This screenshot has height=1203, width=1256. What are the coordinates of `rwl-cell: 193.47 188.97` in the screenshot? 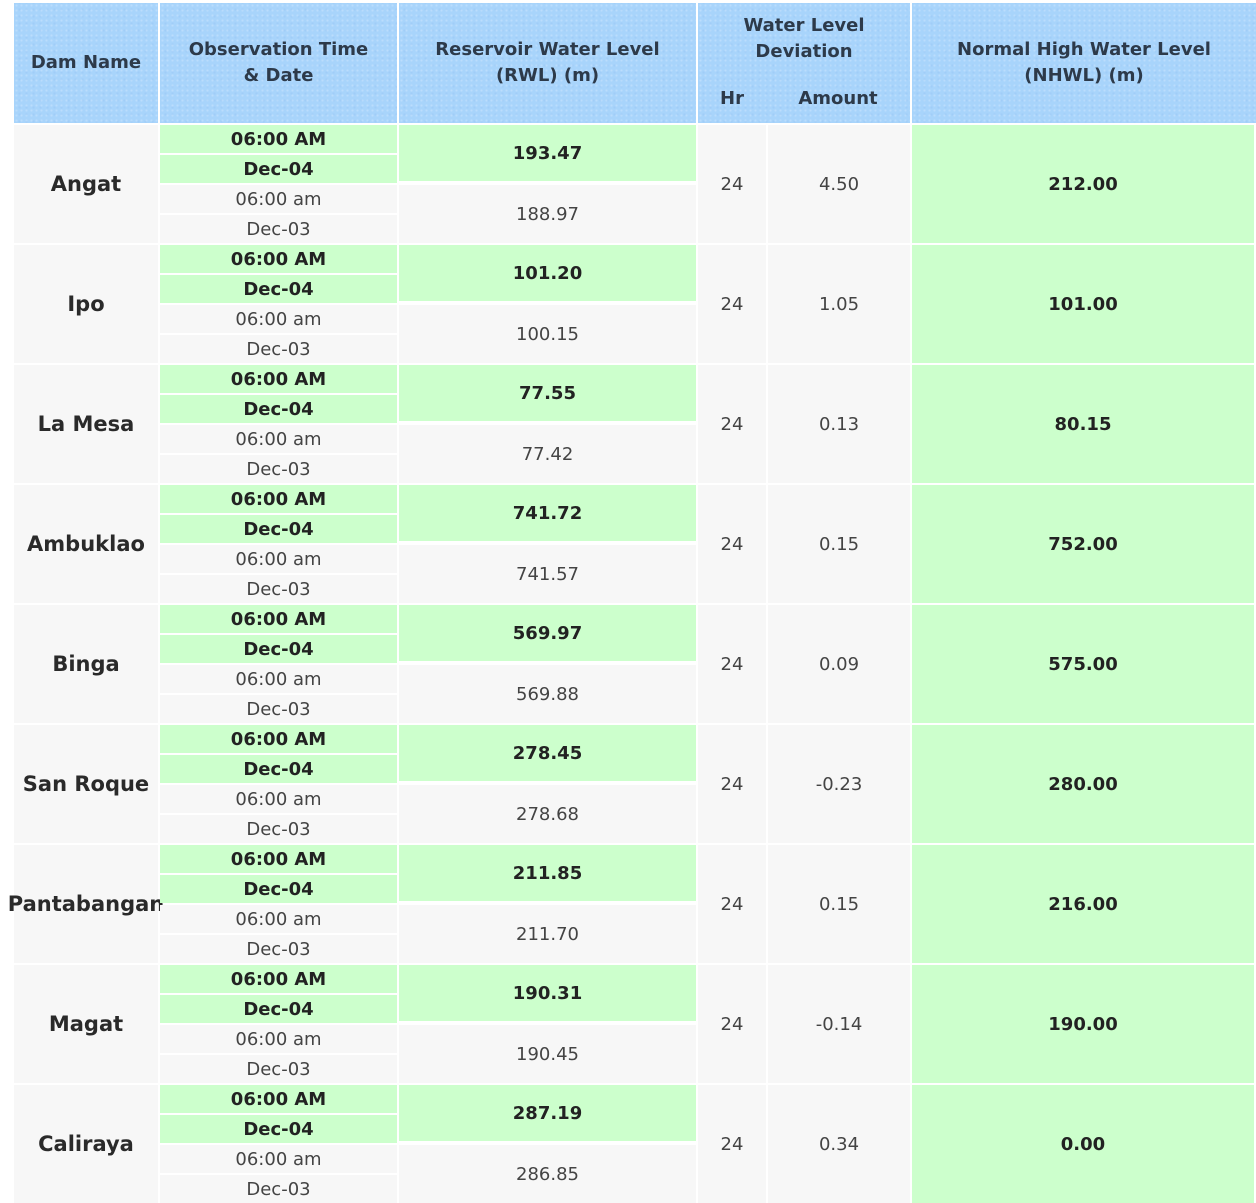 It's located at (547, 184).